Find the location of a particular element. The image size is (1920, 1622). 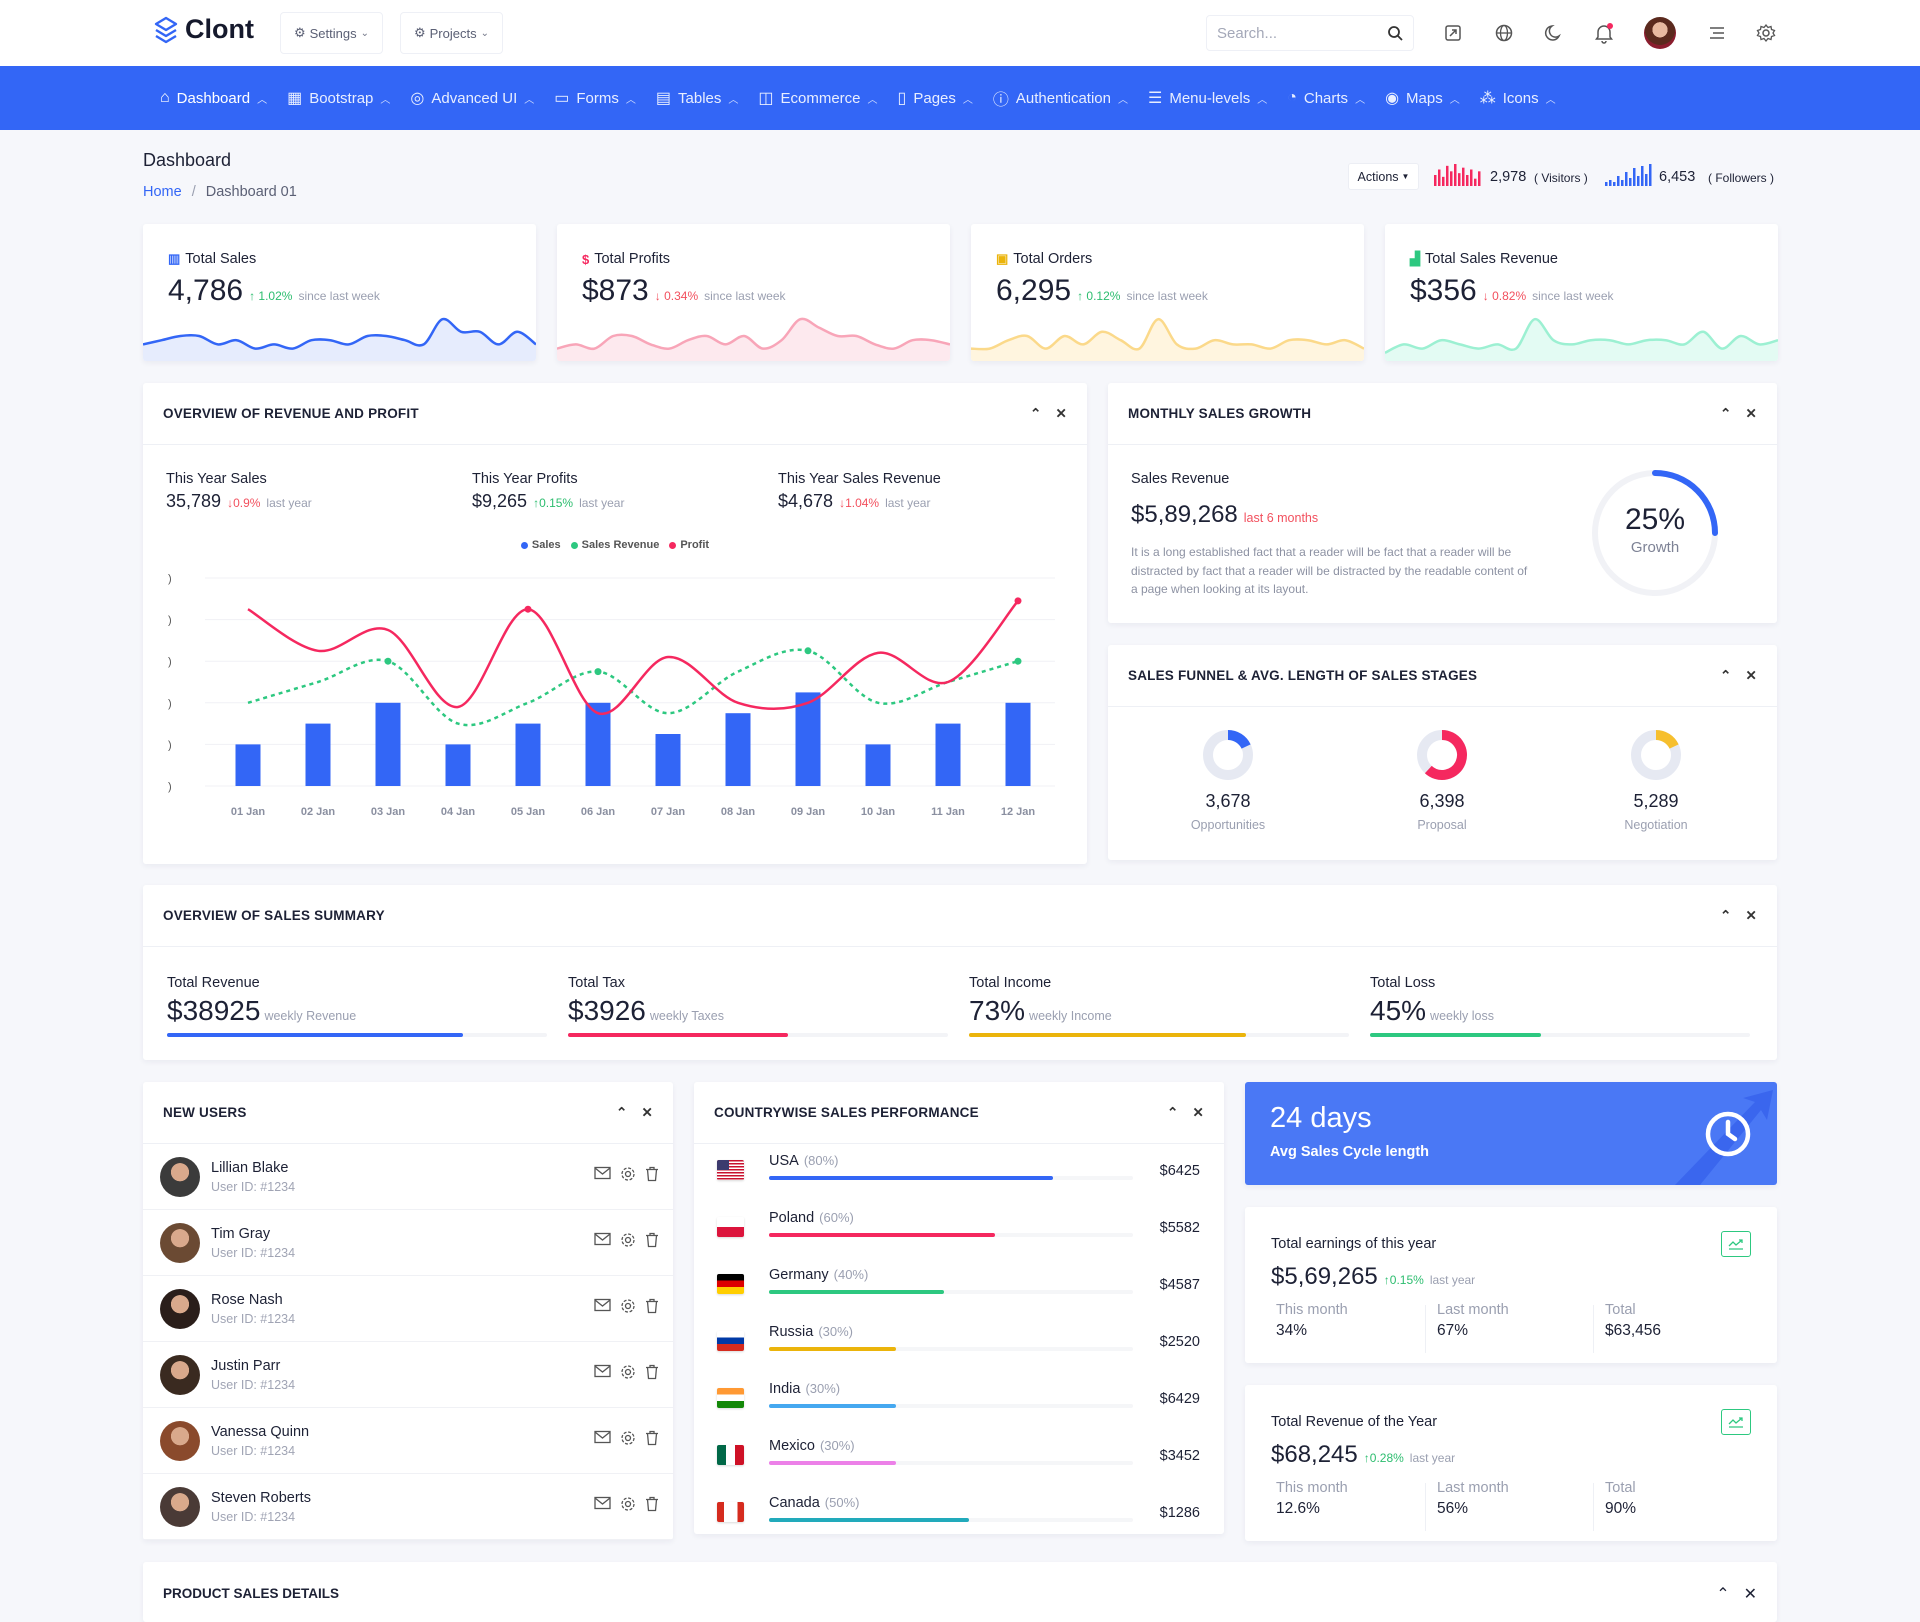

user-list-item: Justin Parr User ID: #1234 is located at coordinates (408, 1375).